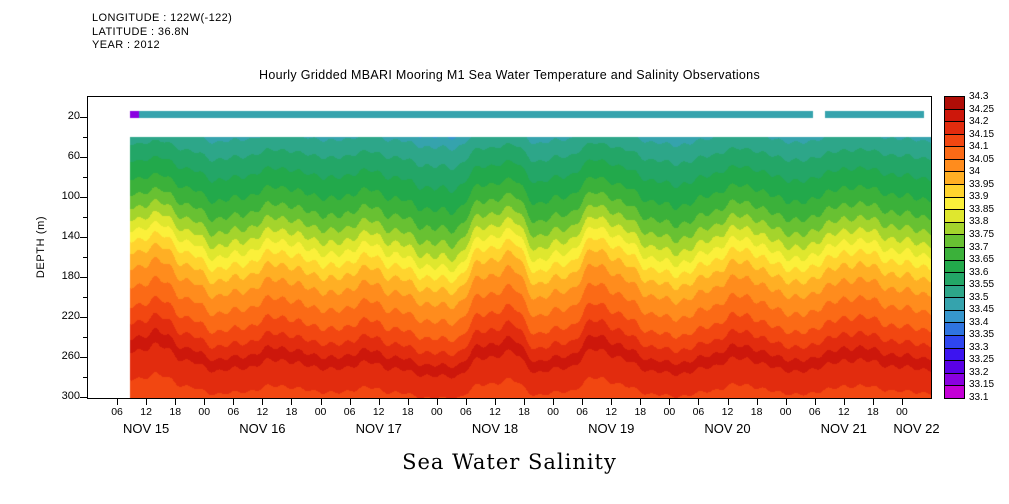  What do you see at coordinates (982, 260) in the screenshot?
I see `colorbar-tick-label: 33.65` at bounding box center [982, 260].